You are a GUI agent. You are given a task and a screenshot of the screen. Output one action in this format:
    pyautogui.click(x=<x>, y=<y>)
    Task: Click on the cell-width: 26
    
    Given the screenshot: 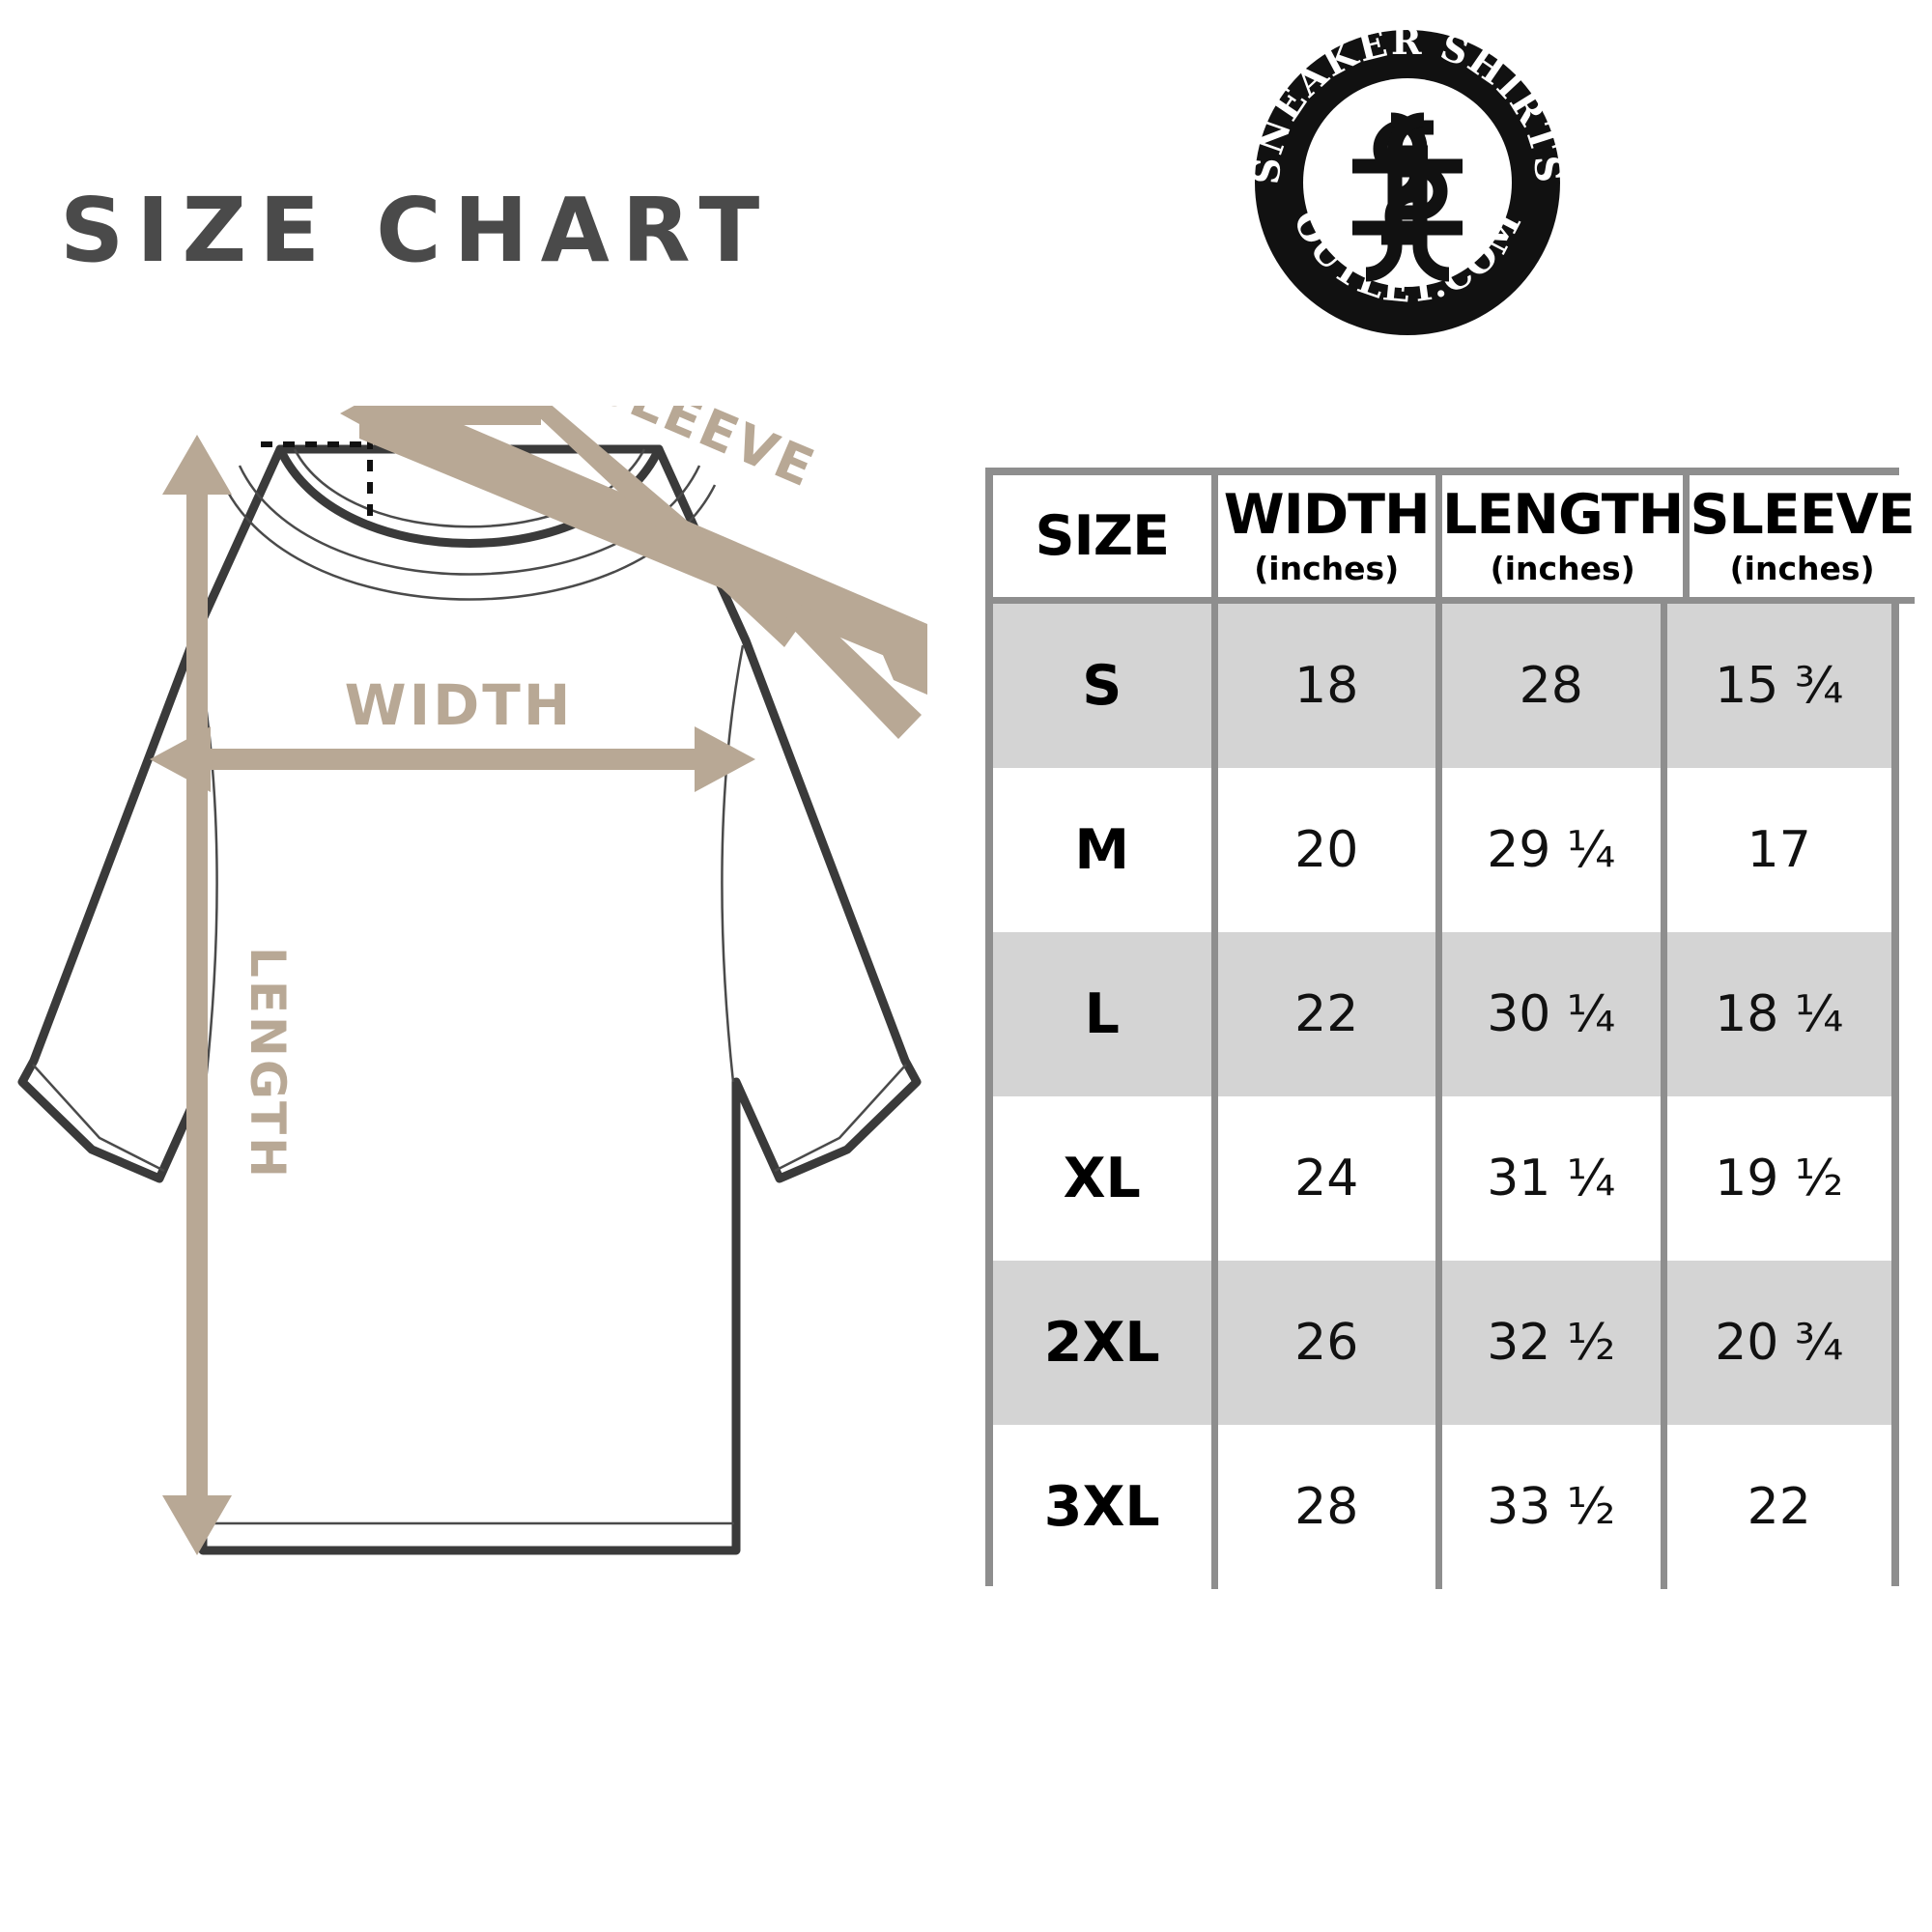 What is the action you would take?
    pyautogui.click(x=1329, y=1343)
    